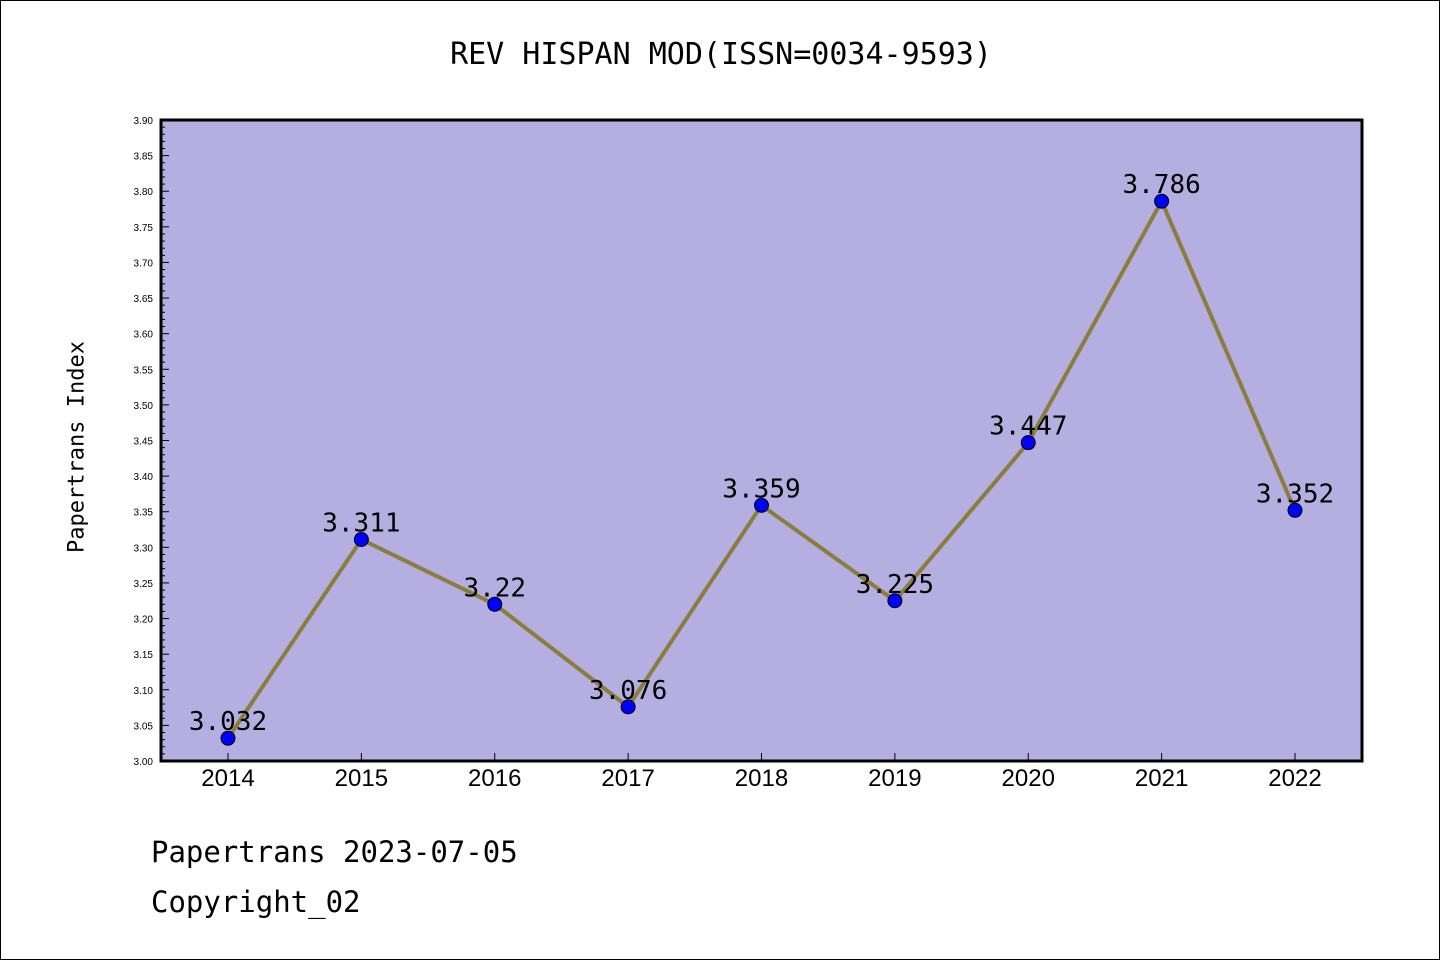 The image size is (1440, 960). Describe the element at coordinates (144, 157) in the screenshot. I see `y-tick-label: 3.85` at that location.